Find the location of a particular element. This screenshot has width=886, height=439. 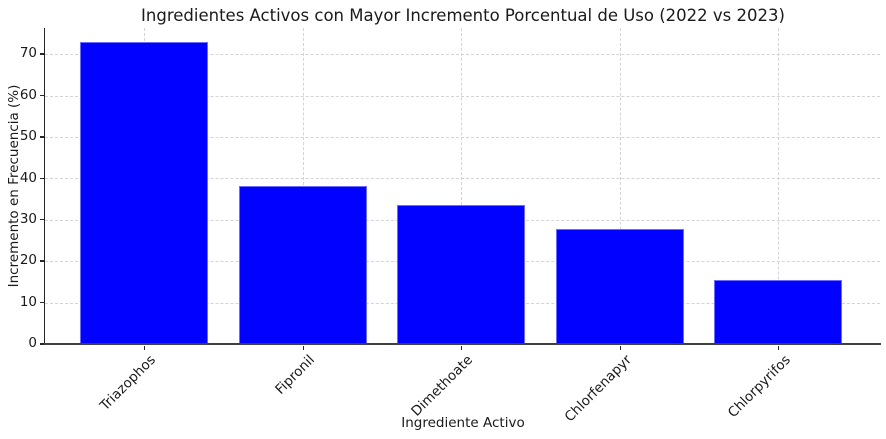

y-tick-label-20: 20 is located at coordinates (28, 260).